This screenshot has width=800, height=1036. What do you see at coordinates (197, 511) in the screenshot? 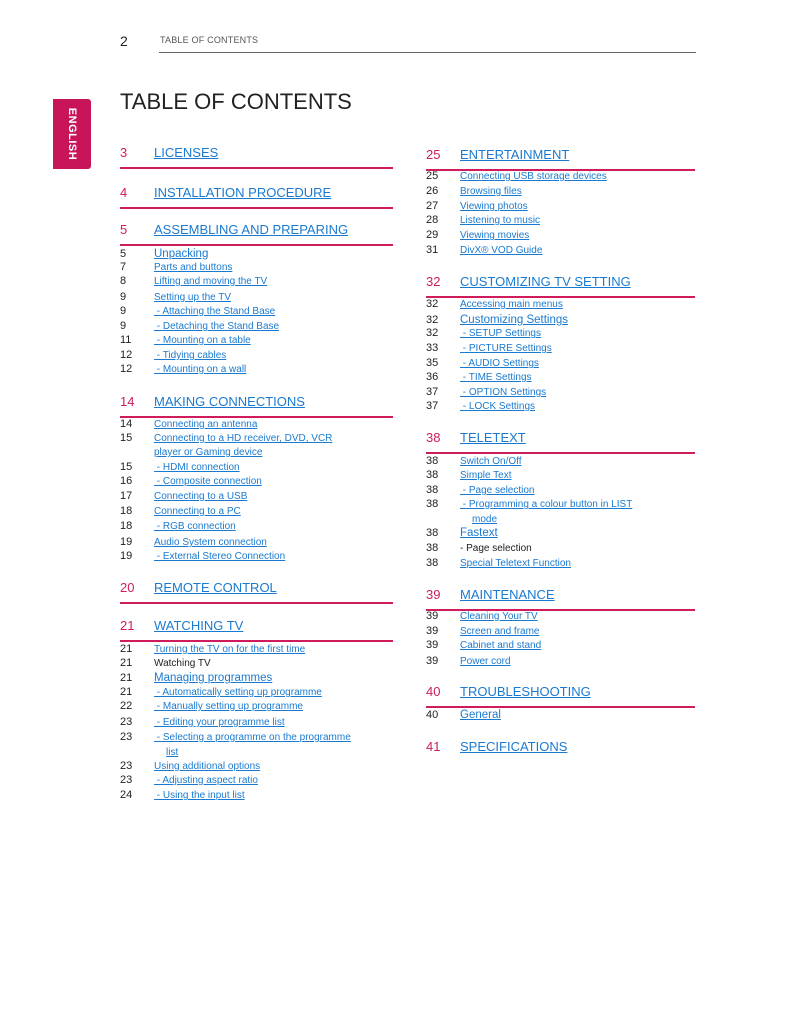
I see `toc-entry-link: Connecting to a PC` at bounding box center [197, 511].